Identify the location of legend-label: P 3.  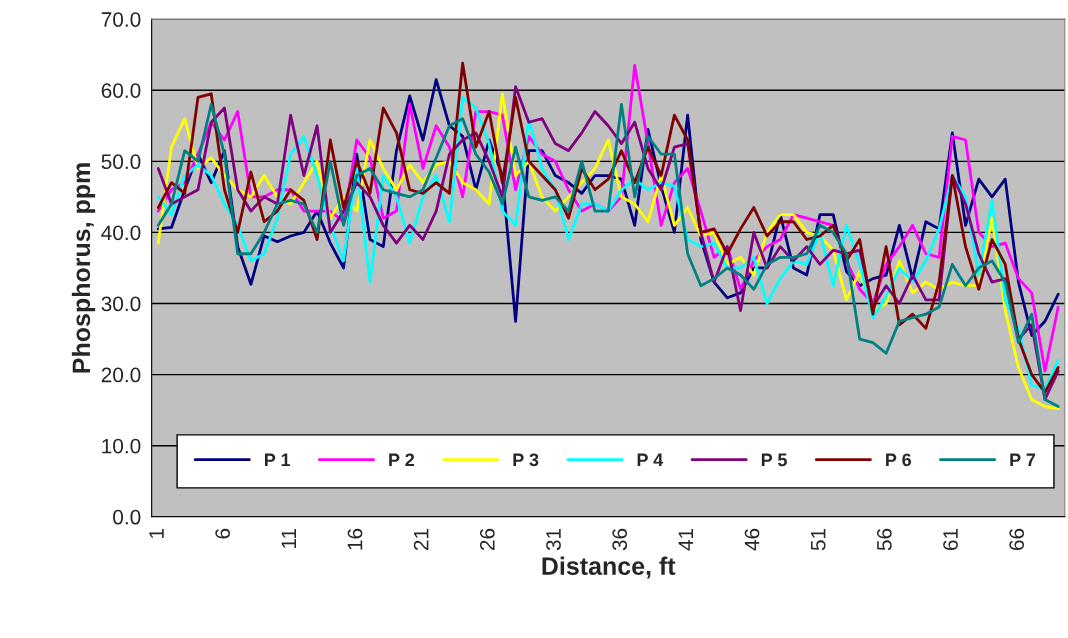
(526, 460).